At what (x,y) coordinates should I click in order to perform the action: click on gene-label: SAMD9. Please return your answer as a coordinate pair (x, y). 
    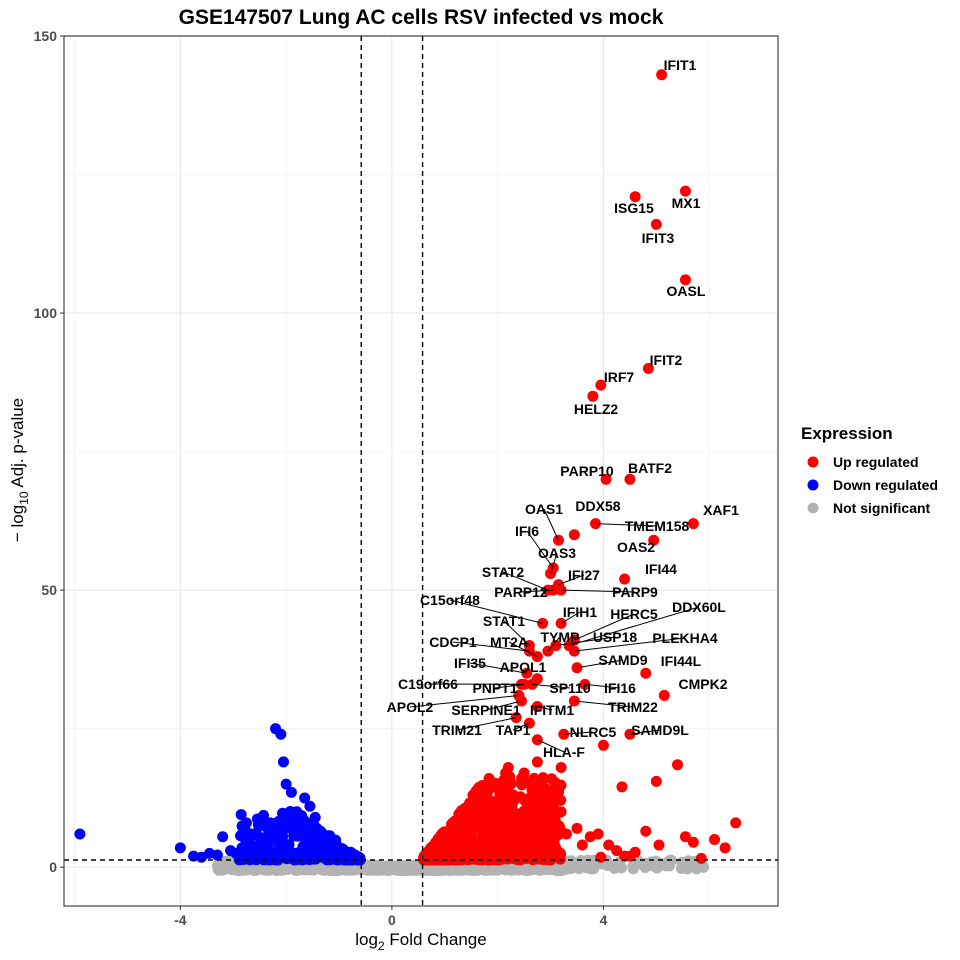
    Looking at the image, I should click on (622, 660).